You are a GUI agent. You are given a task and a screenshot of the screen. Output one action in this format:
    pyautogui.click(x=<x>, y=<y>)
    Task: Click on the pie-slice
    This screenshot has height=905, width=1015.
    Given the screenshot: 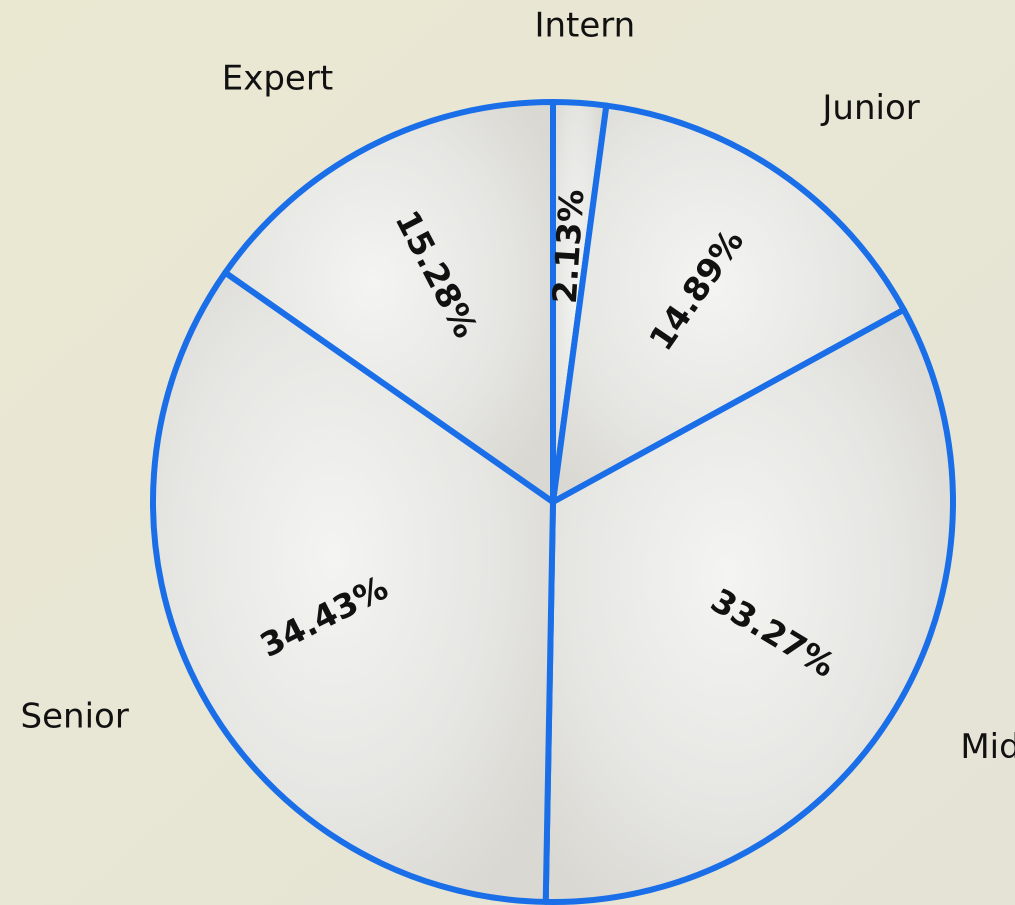 What is the action you would take?
    pyautogui.click(x=389, y=302)
    